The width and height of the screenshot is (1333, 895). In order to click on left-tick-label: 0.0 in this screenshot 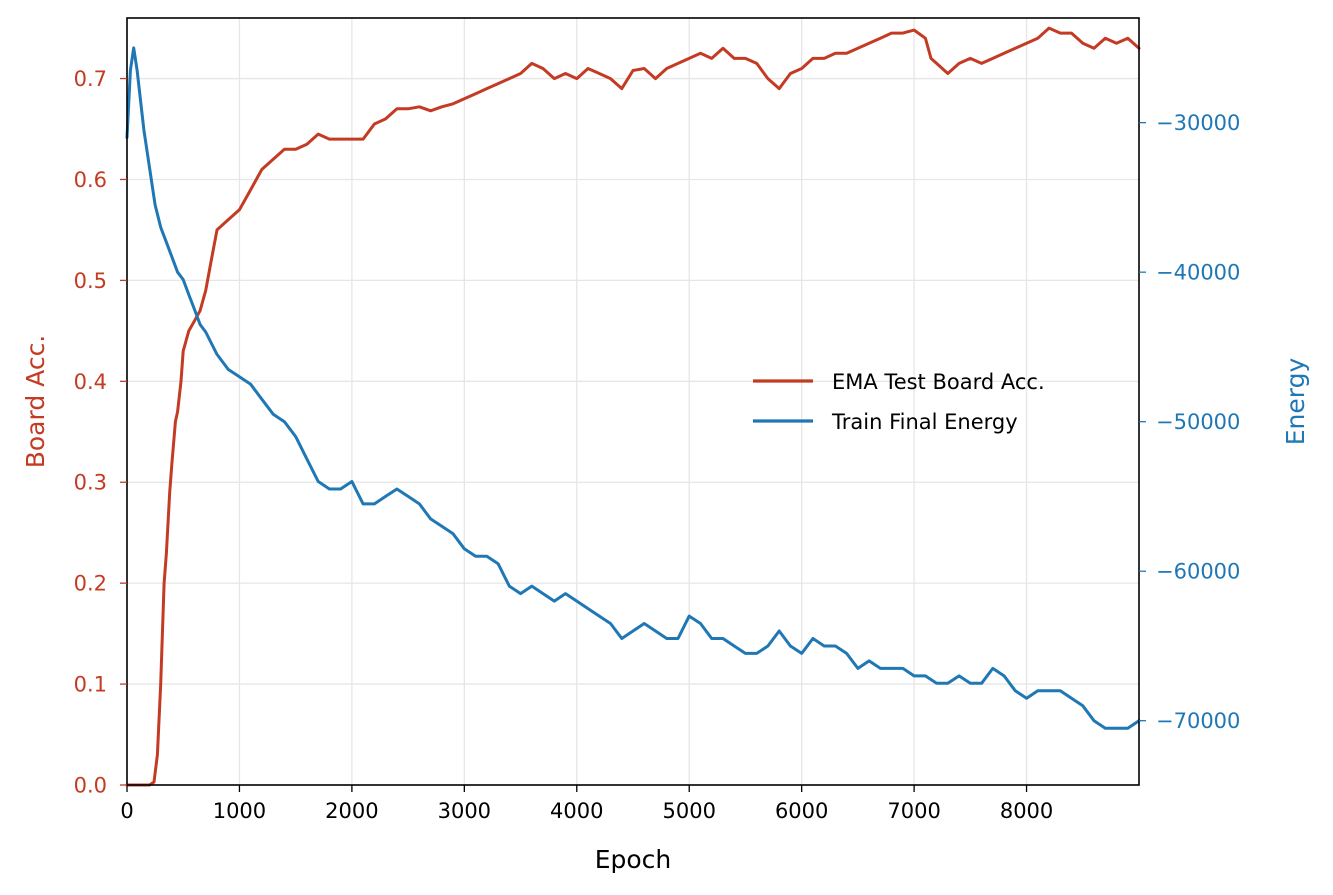, I will do `click(90, 786)`.